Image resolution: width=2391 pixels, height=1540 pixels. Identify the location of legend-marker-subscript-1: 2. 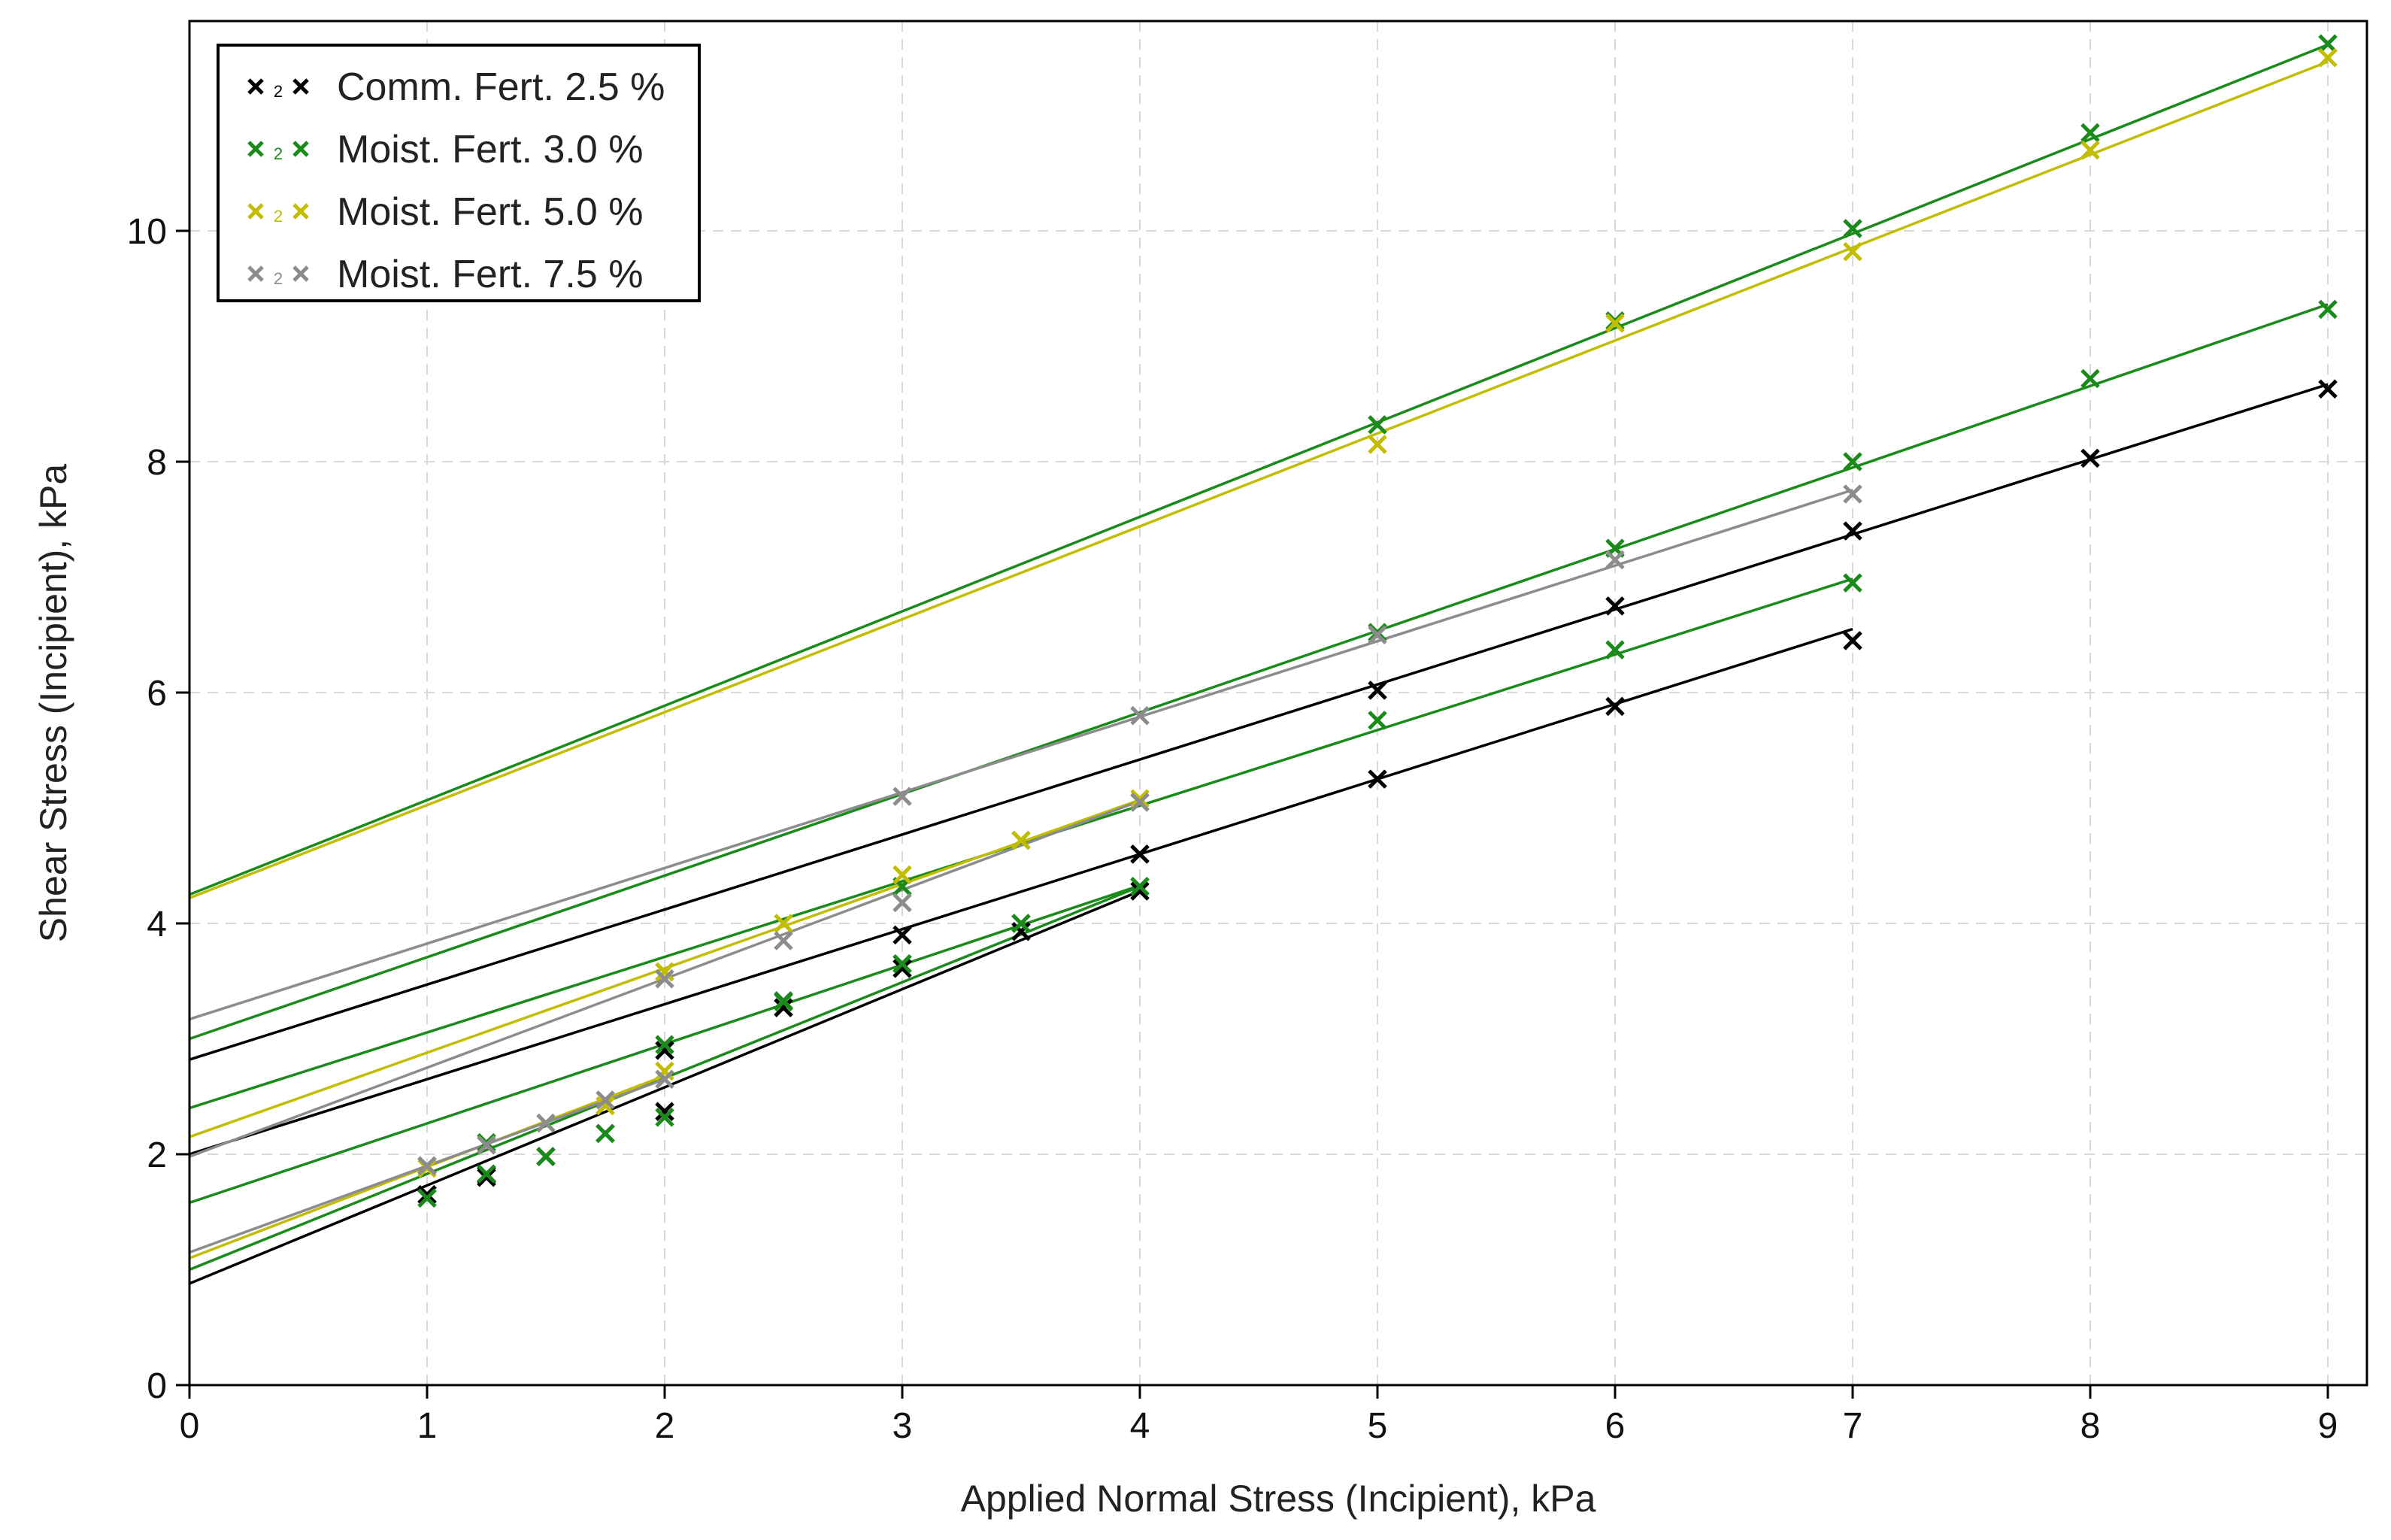
(278, 153).